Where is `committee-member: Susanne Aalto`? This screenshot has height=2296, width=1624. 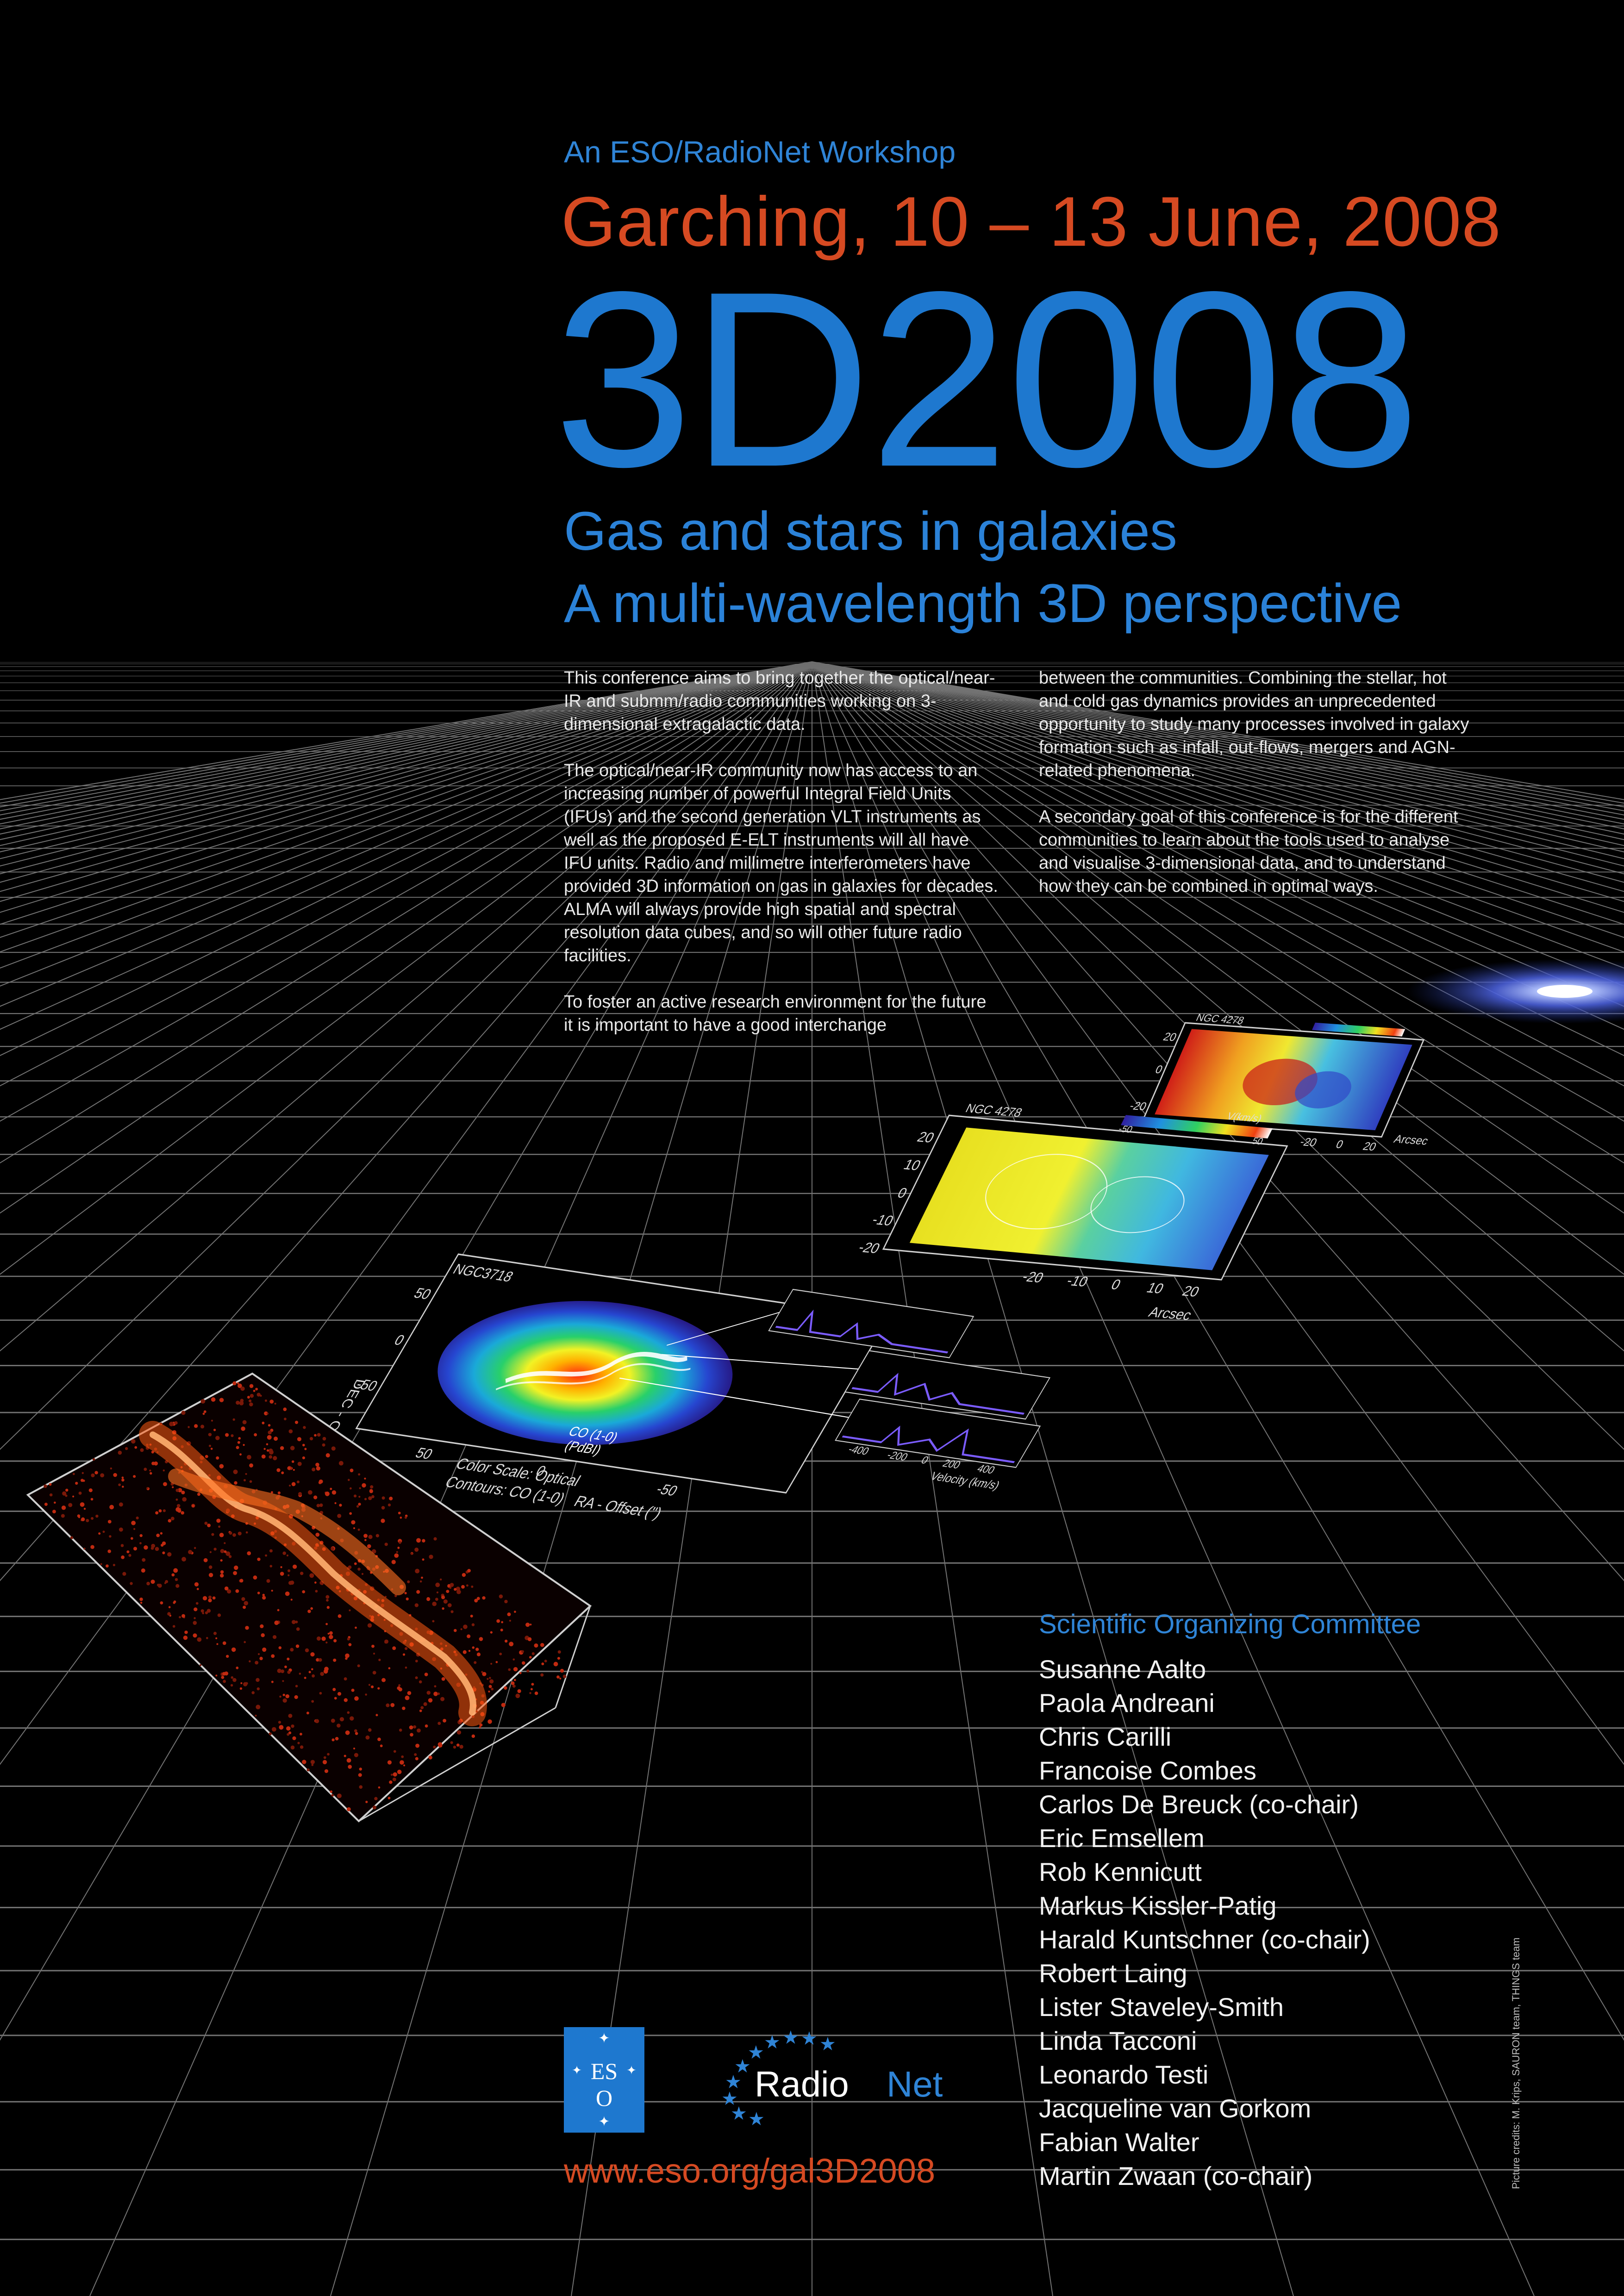
committee-member: Susanne Aalto is located at coordinates (1122, 1669).